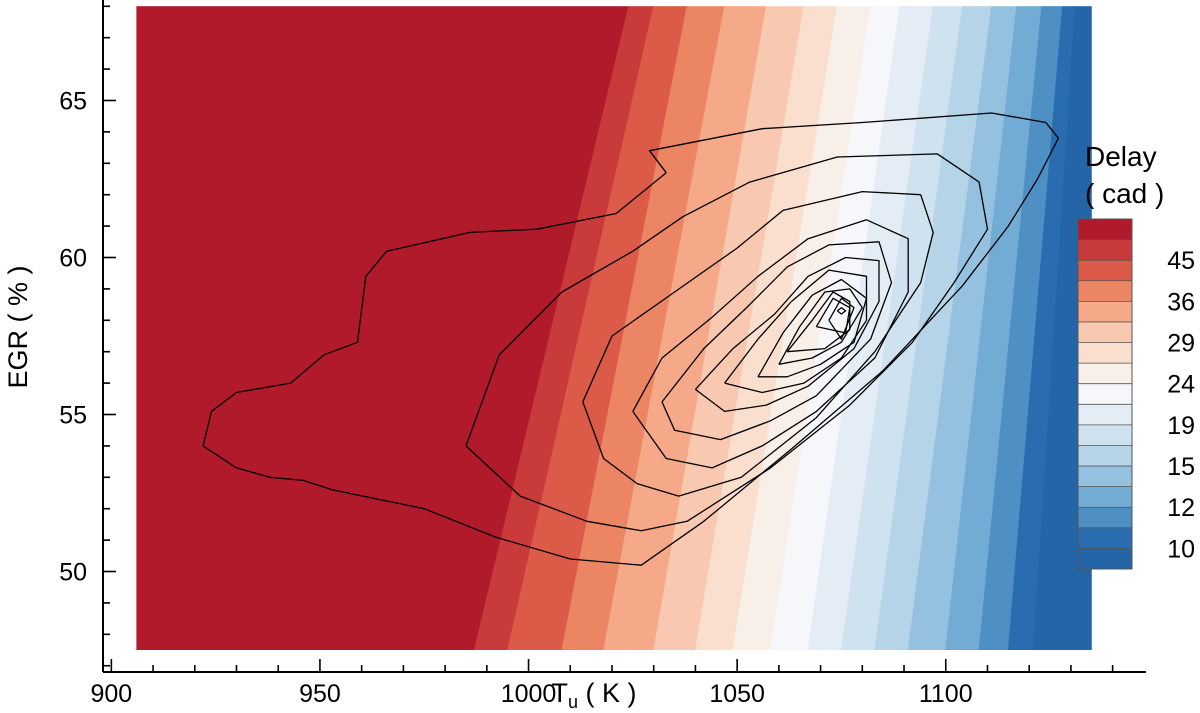 This screenshot has height=713, width=1200. I want to click on x-tick-label: 1000, so click(529, 694).